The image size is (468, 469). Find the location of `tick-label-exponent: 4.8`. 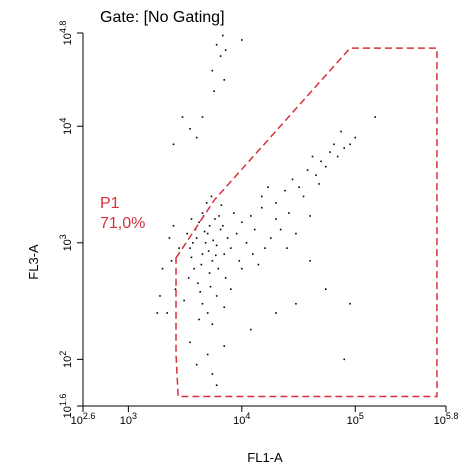

tick-label-exponent: 4.8 is located at coordinates (63, 27).